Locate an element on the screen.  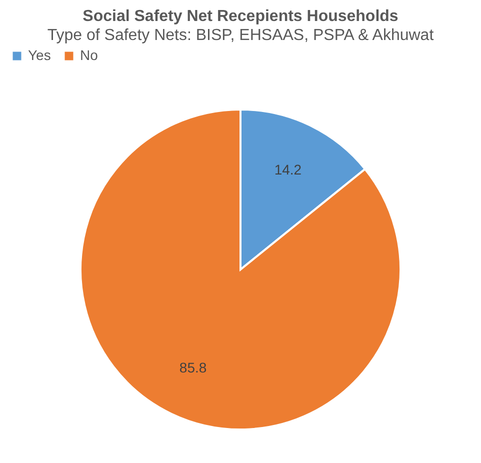
legend-label: No is located at coordinates (89, 55).